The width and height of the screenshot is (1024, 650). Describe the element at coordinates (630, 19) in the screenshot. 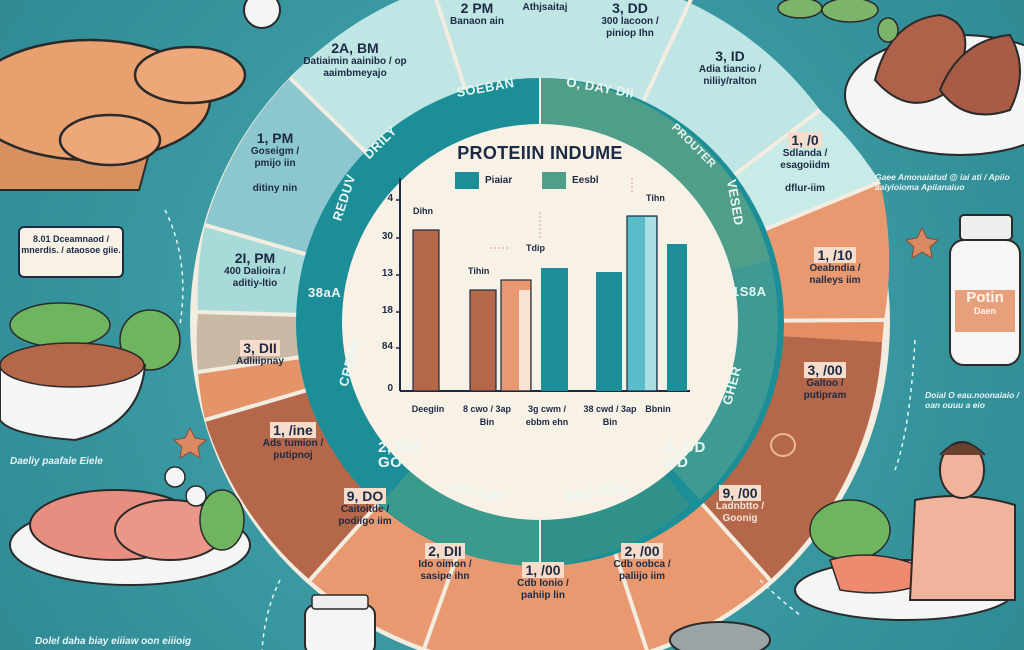

I see `segment-label: 3, DD 300 lacoon / piniop Ihn` at that location.